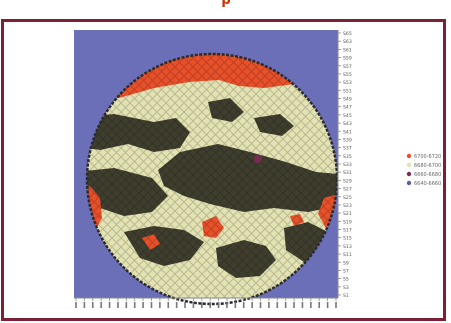 This screenshot has width=451, height=323. Describe the element at coordinates (346, 263) in the screenshot. I see `y-tick-label: S9` at that location.